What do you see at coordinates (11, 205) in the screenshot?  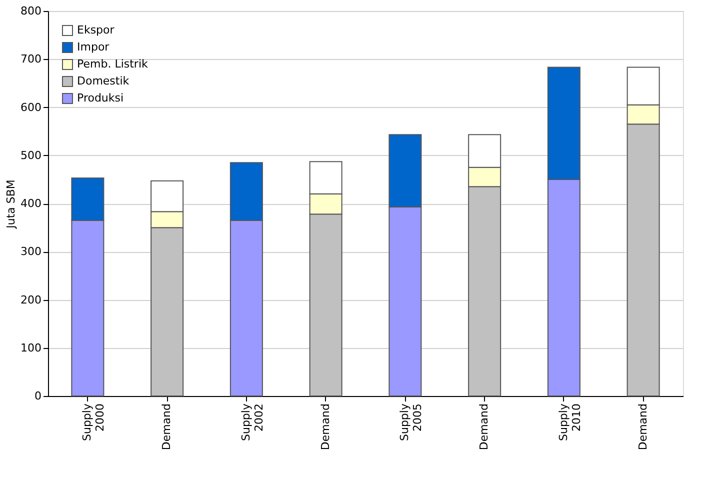 I see `y-axis-title: Juta SBM` at bounding box center [11, 205].